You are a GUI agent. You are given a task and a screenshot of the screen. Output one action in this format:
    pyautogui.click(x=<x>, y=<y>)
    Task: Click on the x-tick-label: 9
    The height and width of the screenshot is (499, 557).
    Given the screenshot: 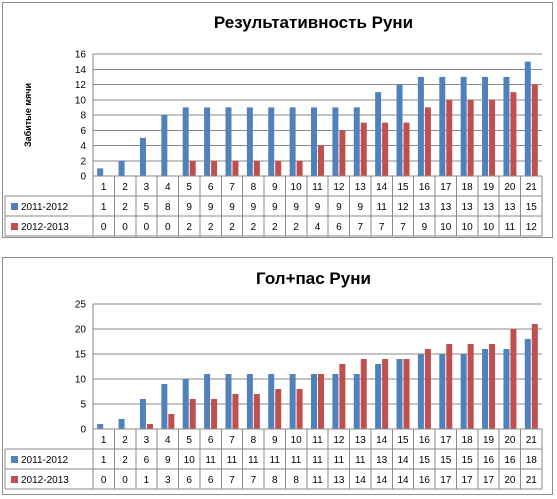 What is the action you would take?
    pyautogui.click(x=275, y=440)
    